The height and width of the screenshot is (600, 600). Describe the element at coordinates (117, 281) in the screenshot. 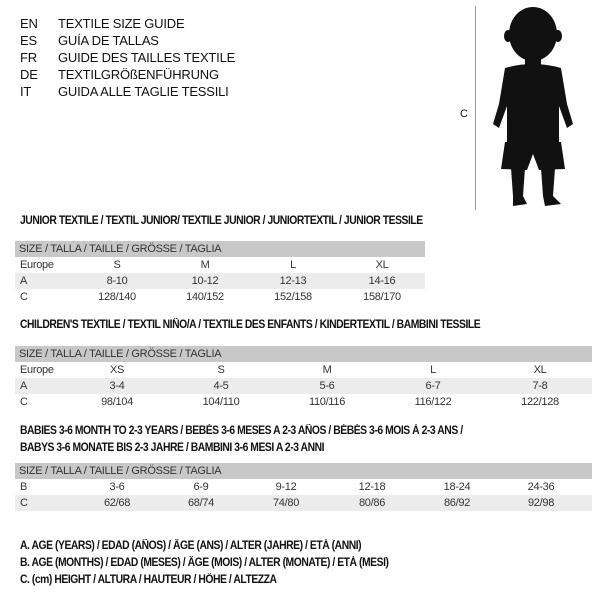

I see `table-cell: 8-10` at that location.